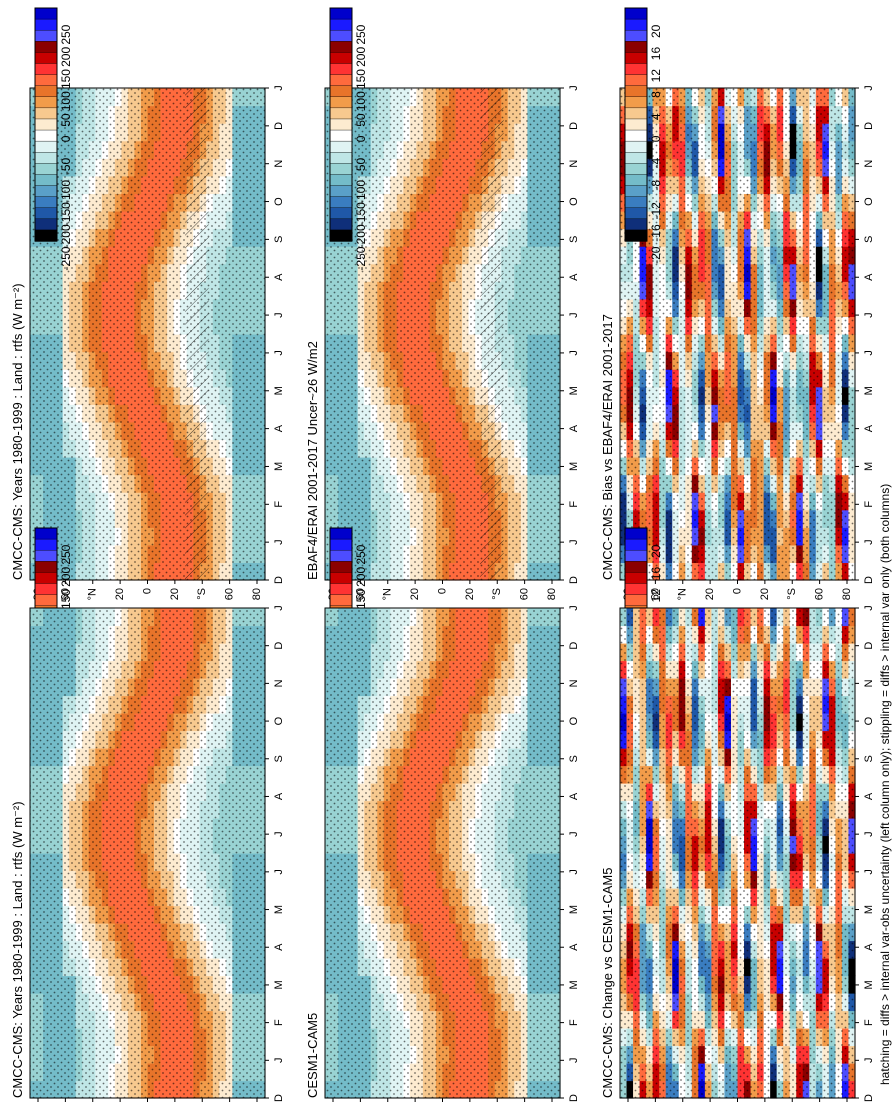 The width and height of the screenshot is (895, 1105). Describe the element at coordinates (46, 124) in the screenshot. I see `colorbar-frame` at that location.